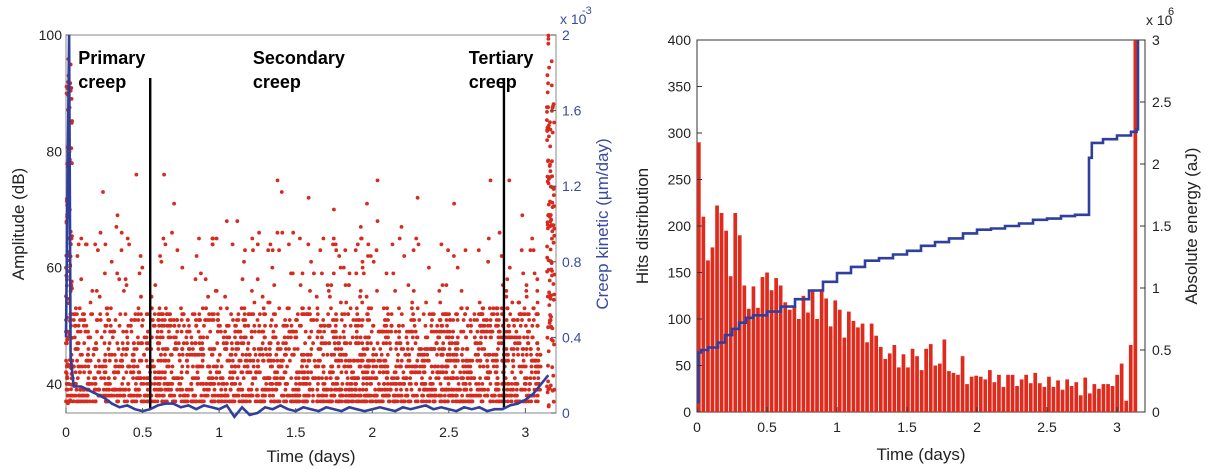 Image resolution: width=1215 pixels, height=469 pixels. Describe the element at coordinates (143, 432) in the screenshot. I see `x-tick-label: 0.5` at that location.